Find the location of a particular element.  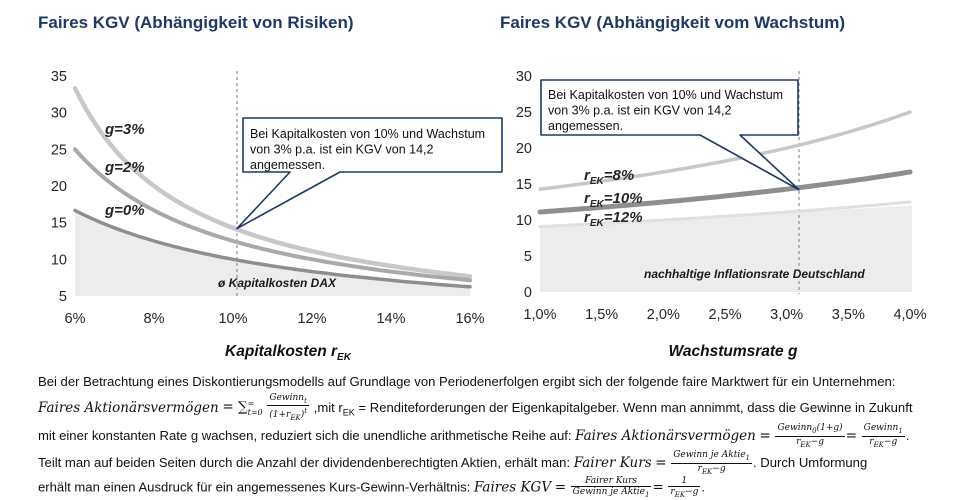

formula1-lhs: Faires Aktionärsvermögen is located at coordinates (128, 407).